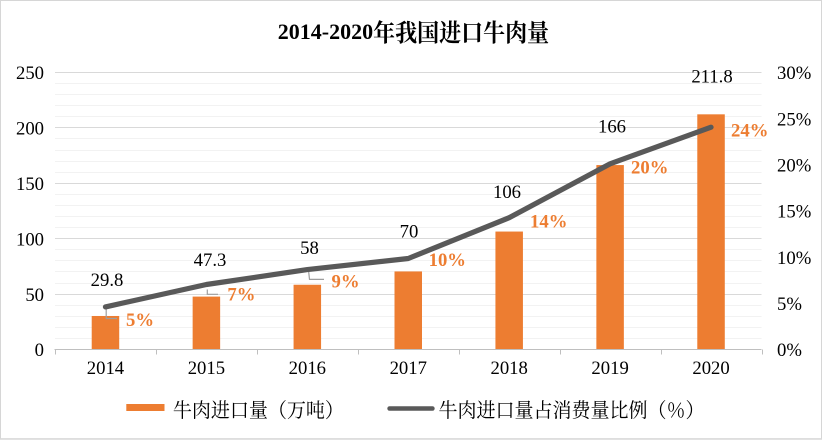 Image resolution: width=822 pixels, height=445 pixels. Describe the element at coordinates (789, 350) in the screenshot. I see `svg-text: 0%` at that location.